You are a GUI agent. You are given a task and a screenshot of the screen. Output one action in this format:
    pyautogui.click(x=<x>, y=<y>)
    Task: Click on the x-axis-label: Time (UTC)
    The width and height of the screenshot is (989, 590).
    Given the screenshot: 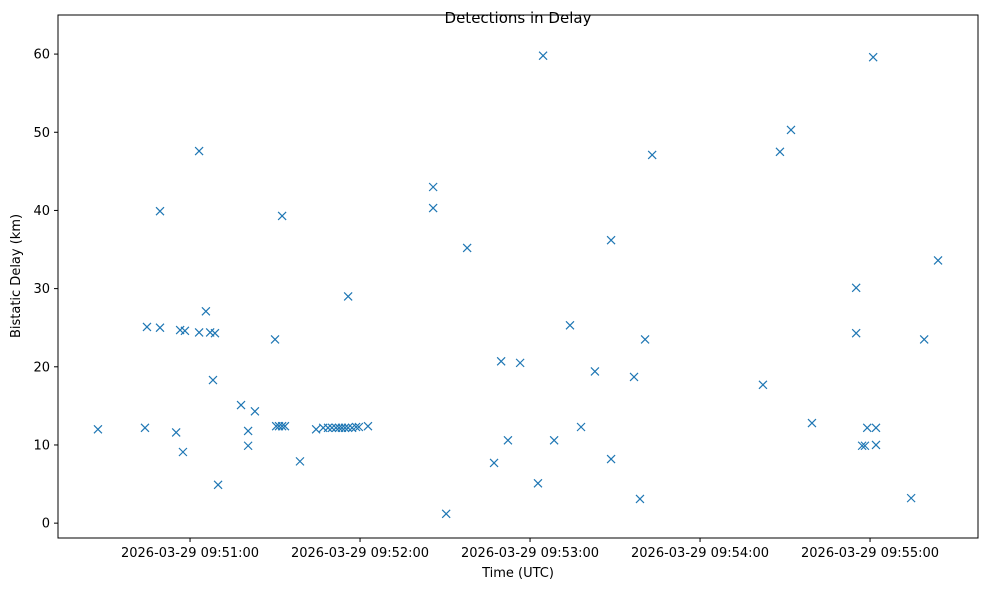 What is the action you would take?
    pyautogui.click(x=517, y=573)
    